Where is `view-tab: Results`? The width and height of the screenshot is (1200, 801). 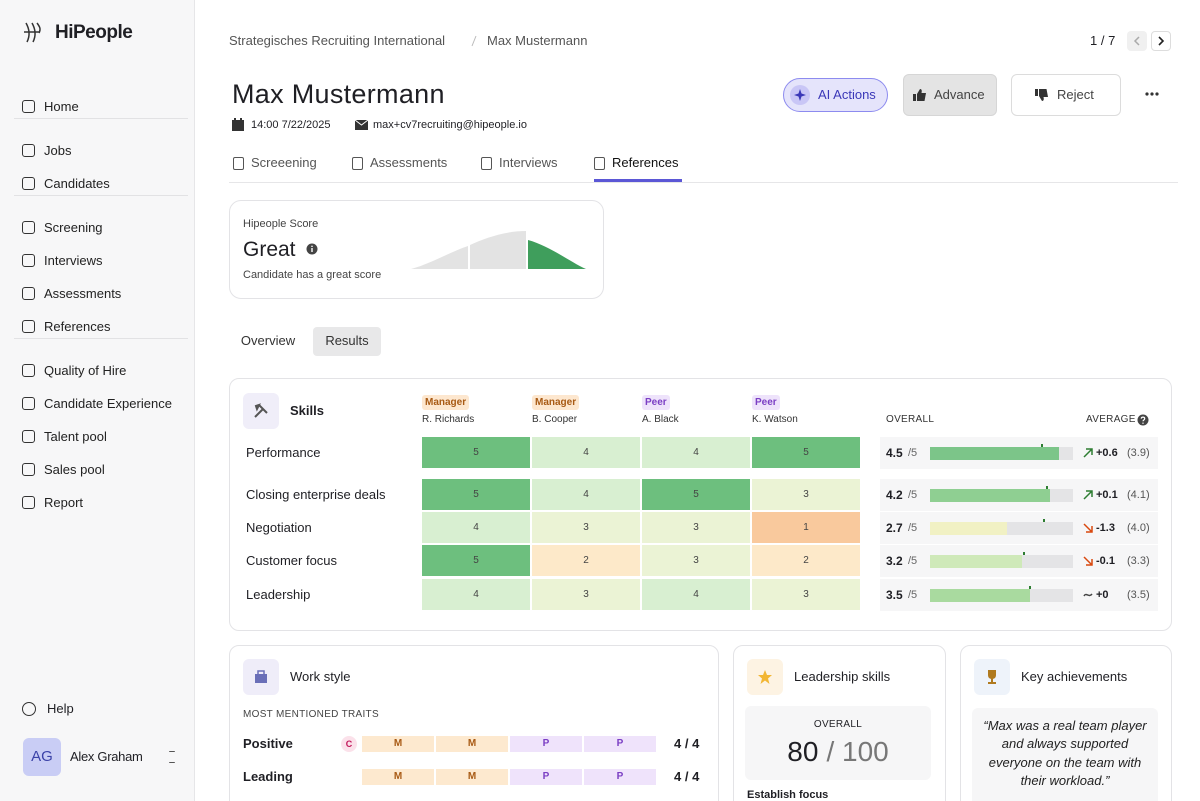 view-tab: Results is located at coordinates (347, 341).